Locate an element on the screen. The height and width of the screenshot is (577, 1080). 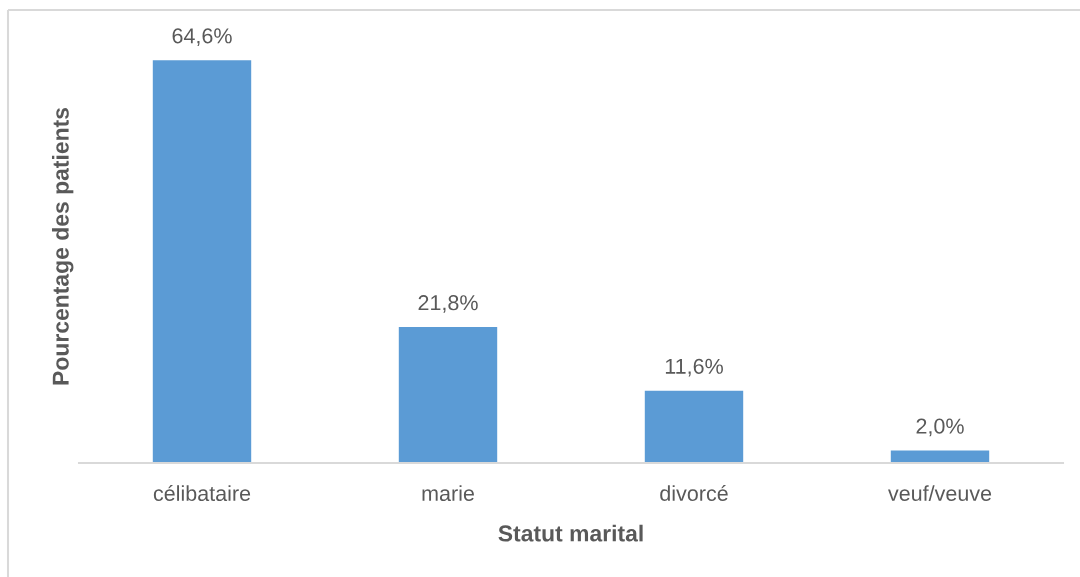
y-axis-title: Pourcentage des patients is located at coordinates (62, 246).